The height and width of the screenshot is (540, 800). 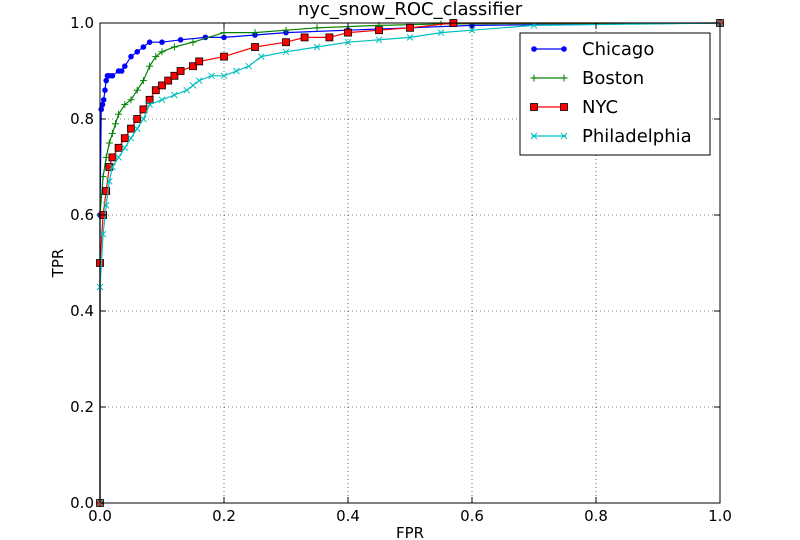 I want to click on x-tick-label: 0.0, so click(x=100, y=516).